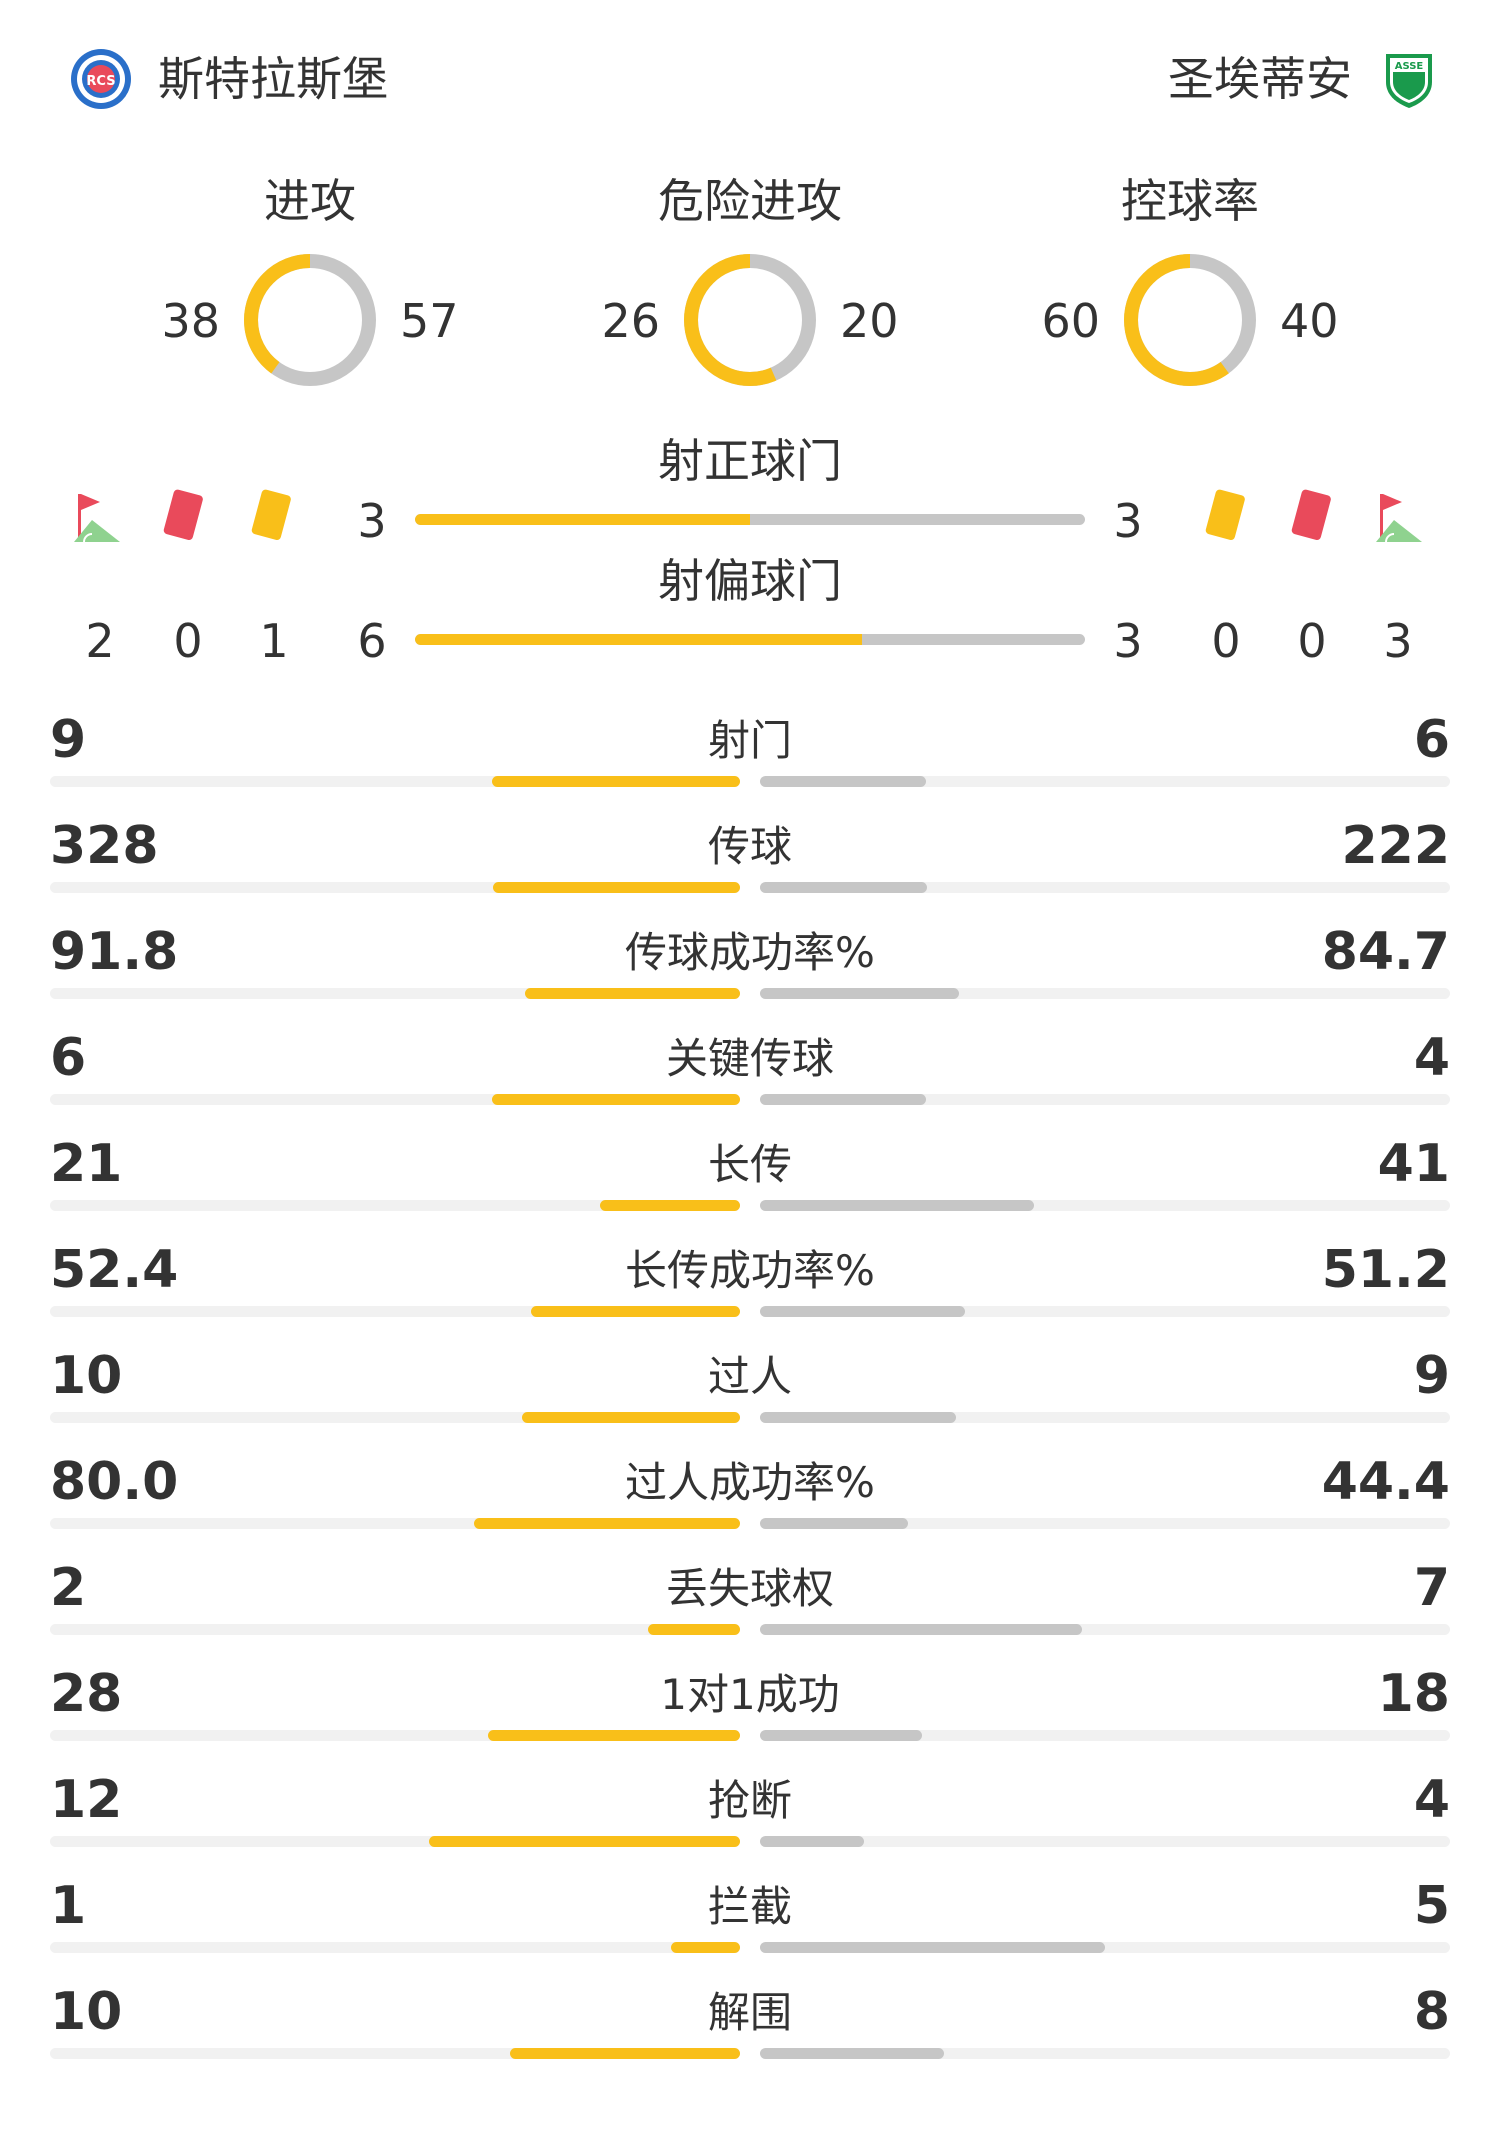 Image resolution: width=1500 pixels, height=2138 pixels. What do you see at coordinates (68, 1906) in the screenshot?
I see `stat-home-value: 1` at bounding box center [68, 1906].